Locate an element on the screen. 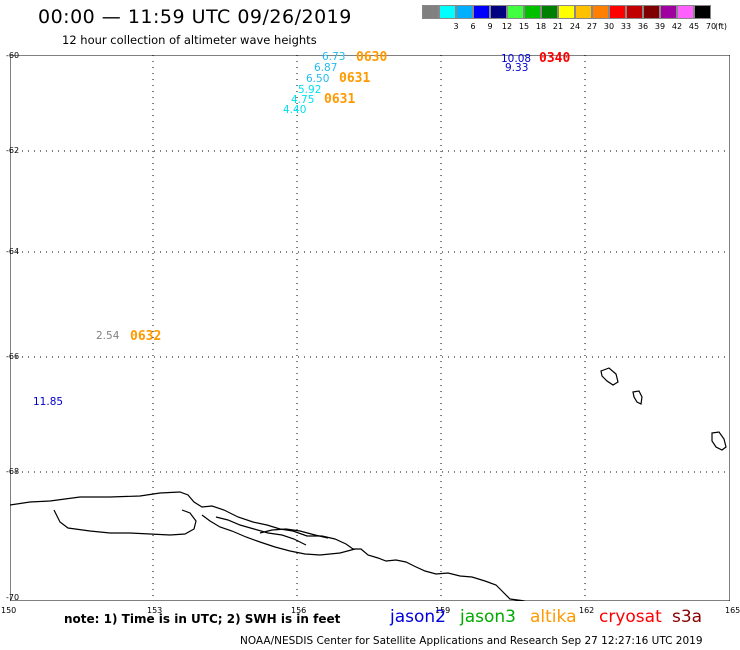  lat-label: -70 is located at coordinates (13, 597).